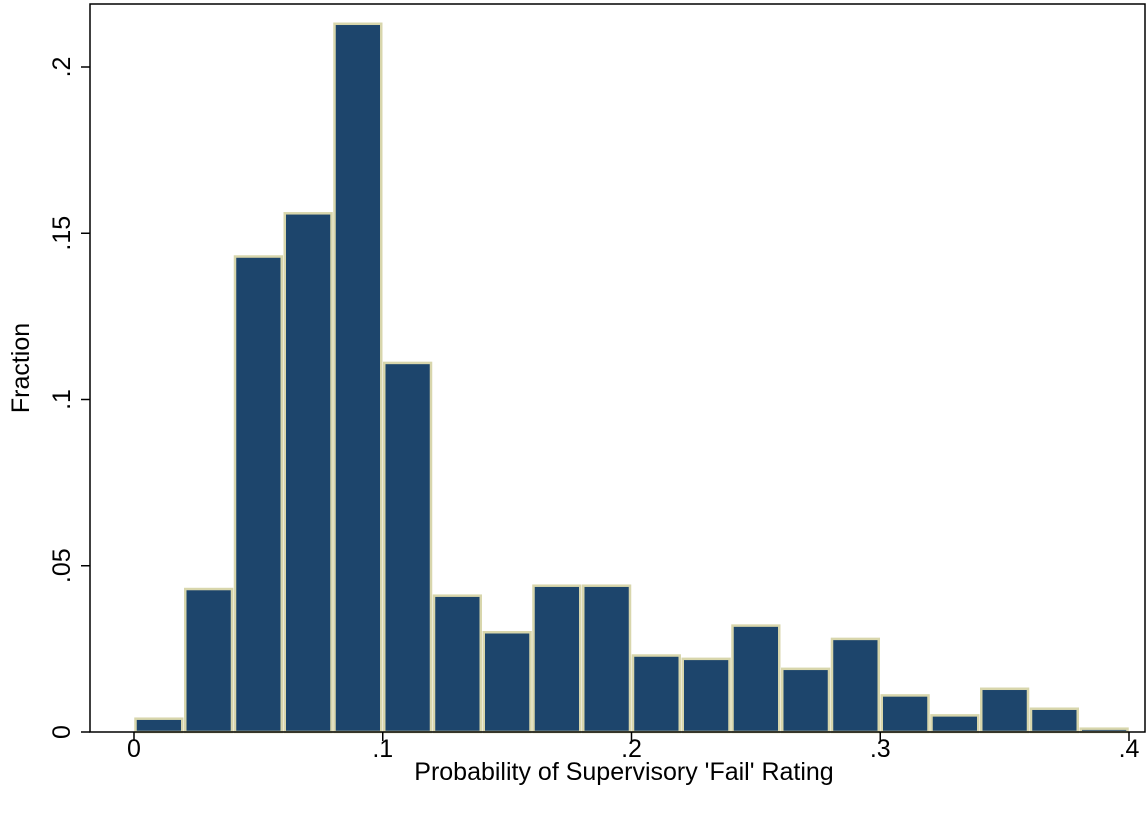  What do you see at coordinates (62, 732) in the screenshot?
I see `y-tick-label: 0` at bounding box center [62, 732].